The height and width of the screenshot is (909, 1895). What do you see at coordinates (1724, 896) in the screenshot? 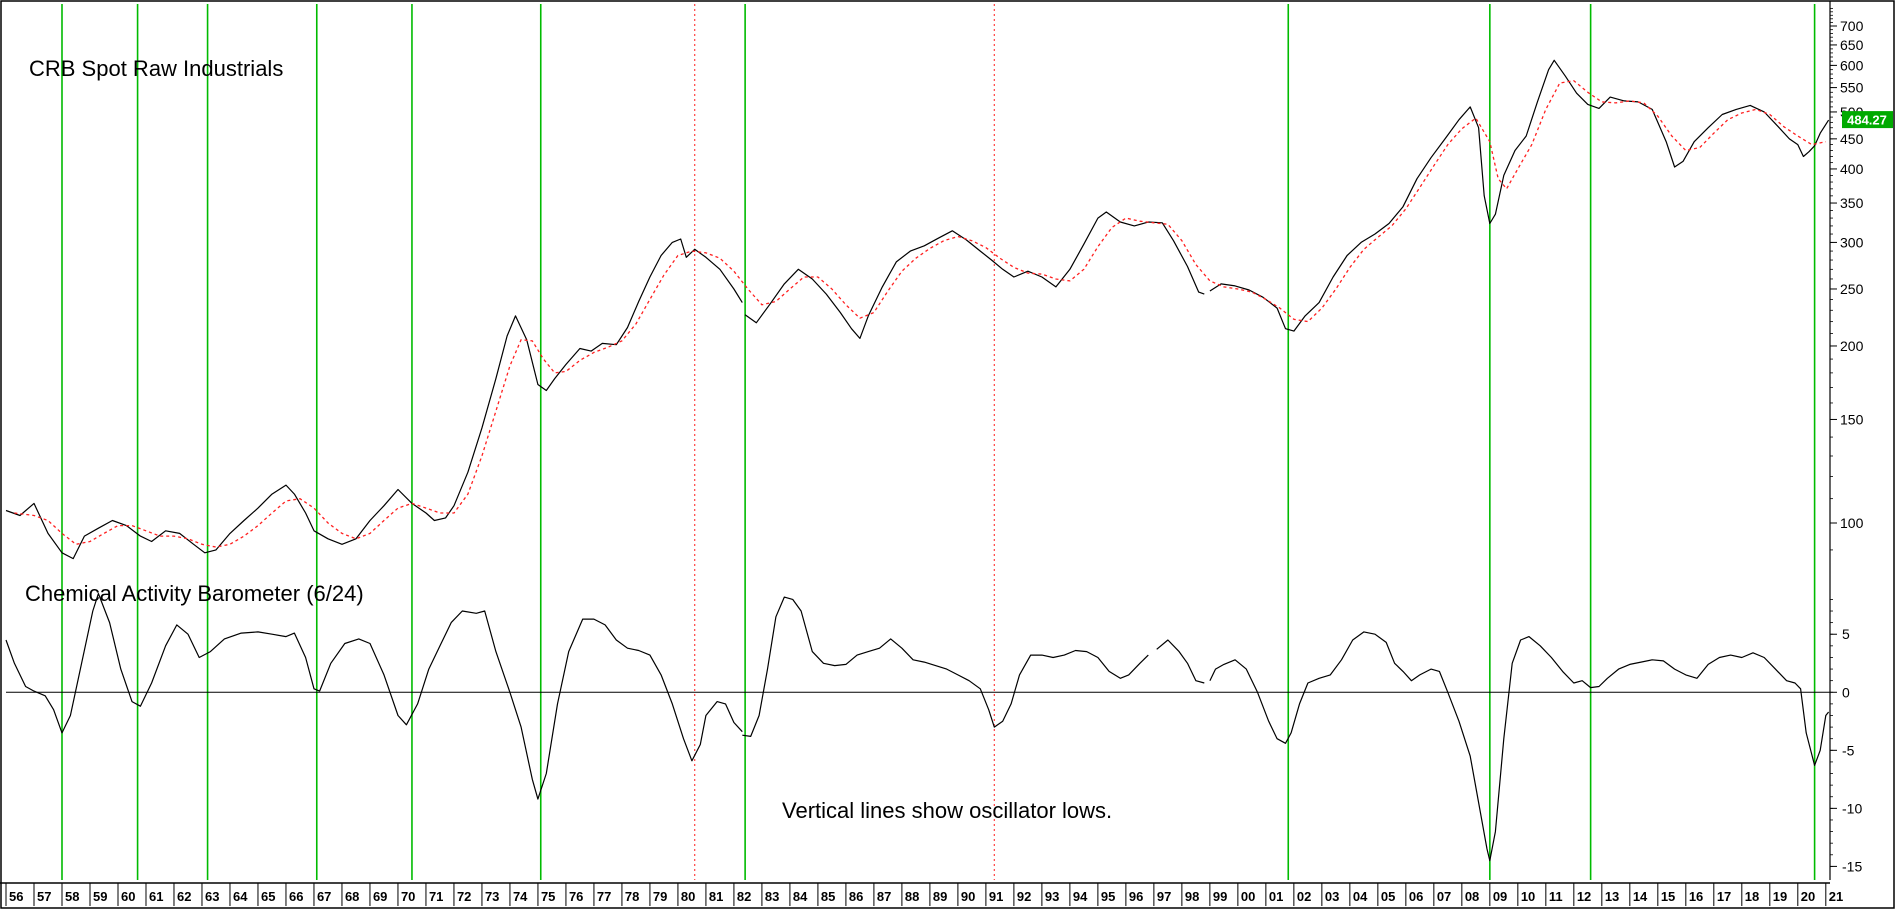
I see `x-tick-label: 17` at bounding box center [1724, 896].